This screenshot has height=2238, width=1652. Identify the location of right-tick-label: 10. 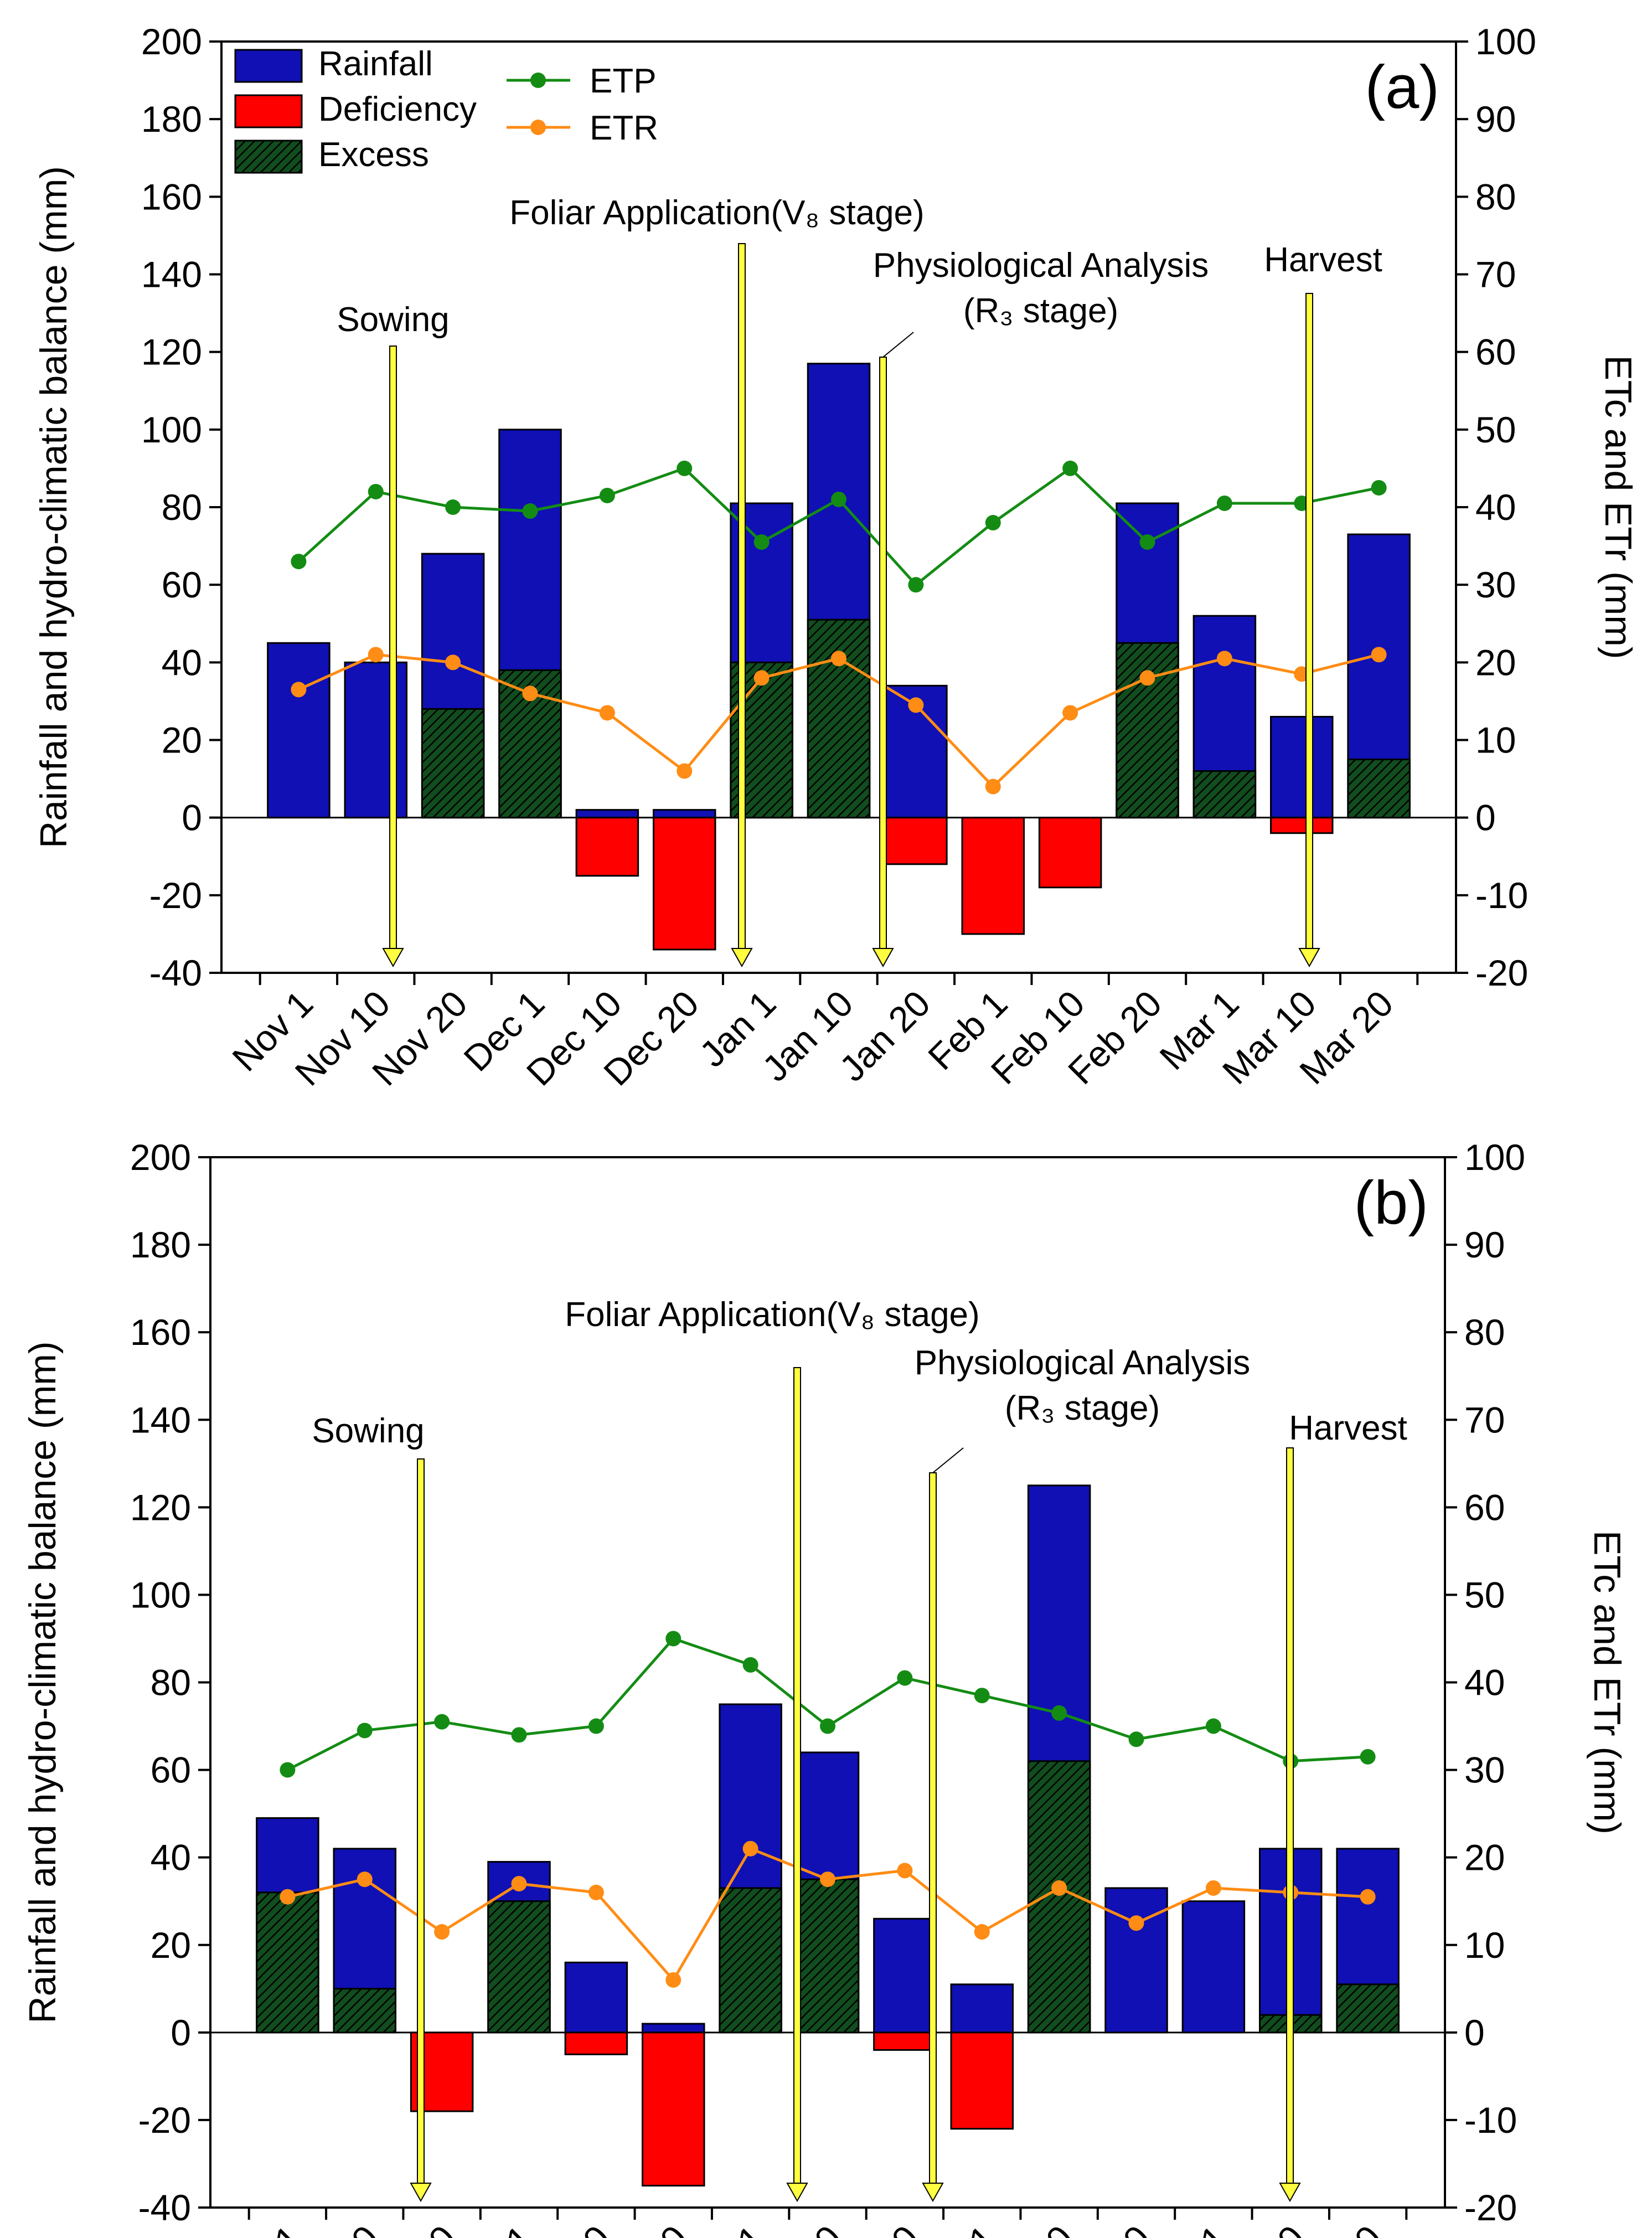
(1495, 740).